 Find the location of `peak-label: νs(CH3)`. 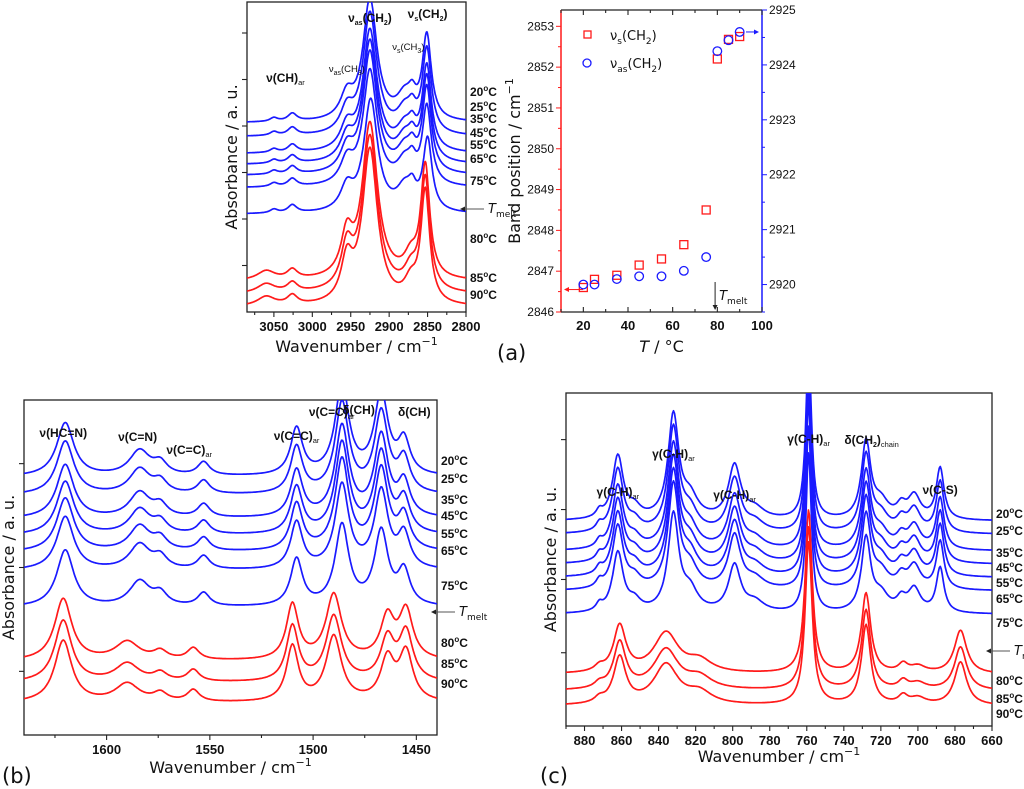

peak-label: νs(CH3) is located at coordinates (408, 48).